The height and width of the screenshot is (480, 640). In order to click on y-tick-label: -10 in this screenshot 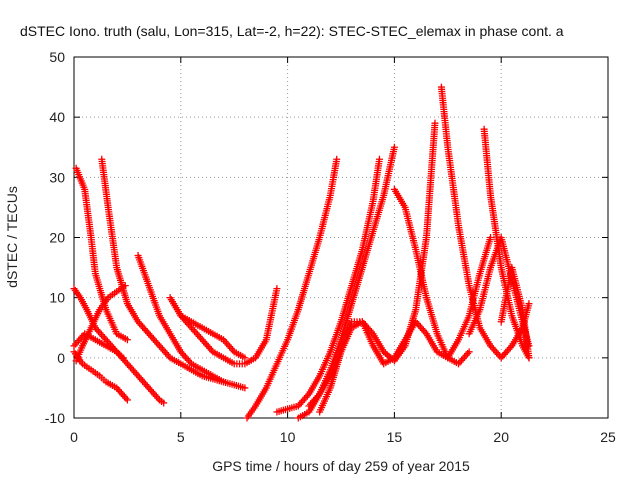, I will do `click(55, 418)`.